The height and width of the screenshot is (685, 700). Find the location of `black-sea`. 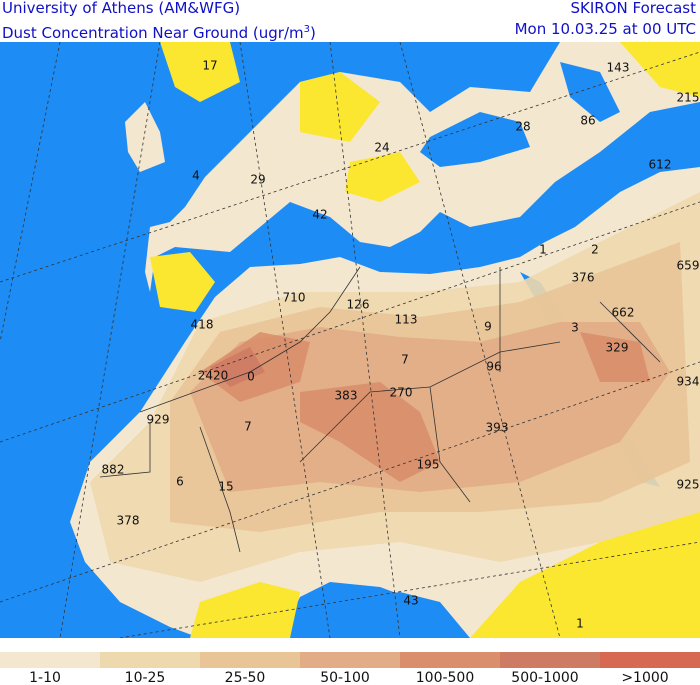

black-sea is located at coordinates (475, 139).